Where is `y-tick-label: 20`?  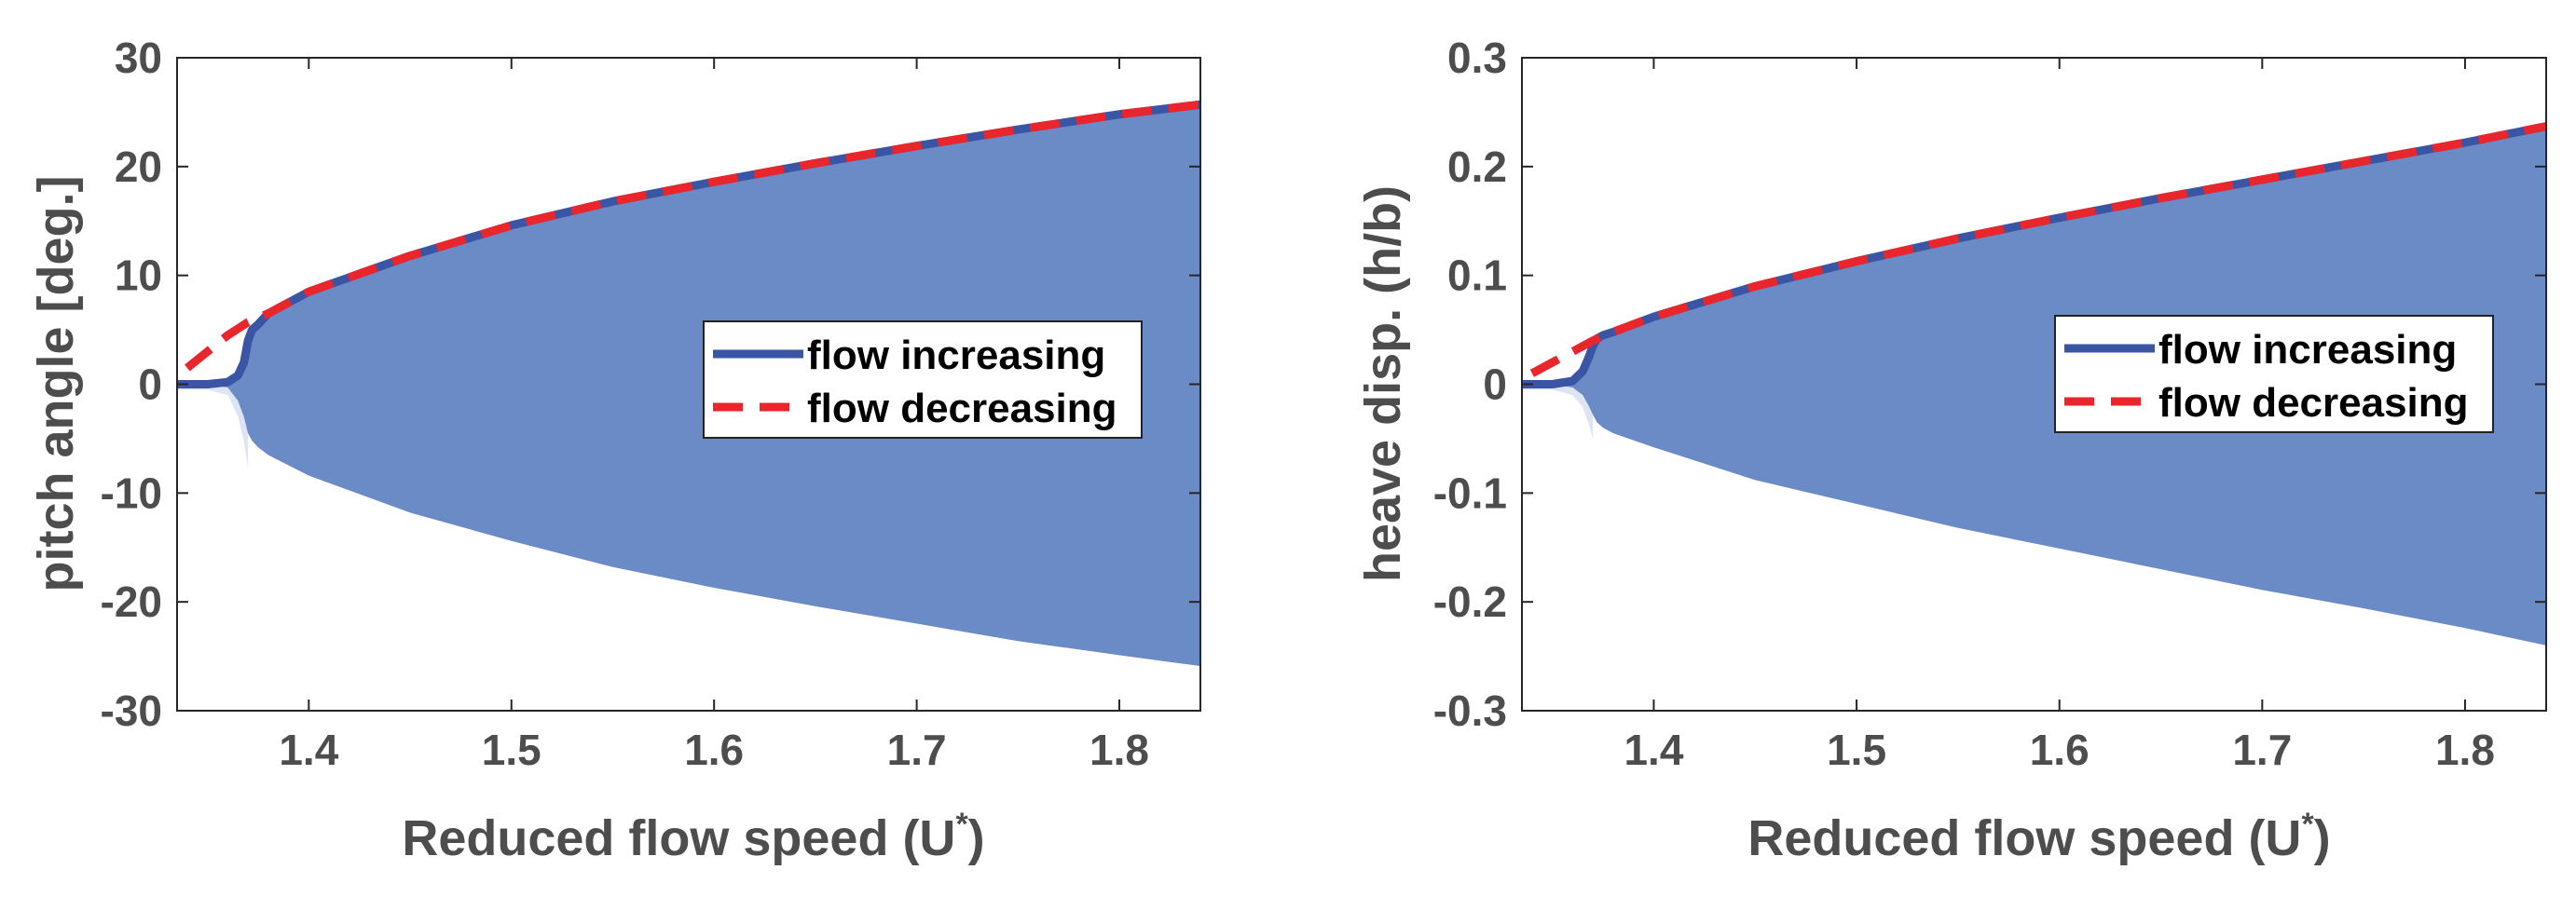 y-tick-label: 20 is located at coordinates (138, 167).